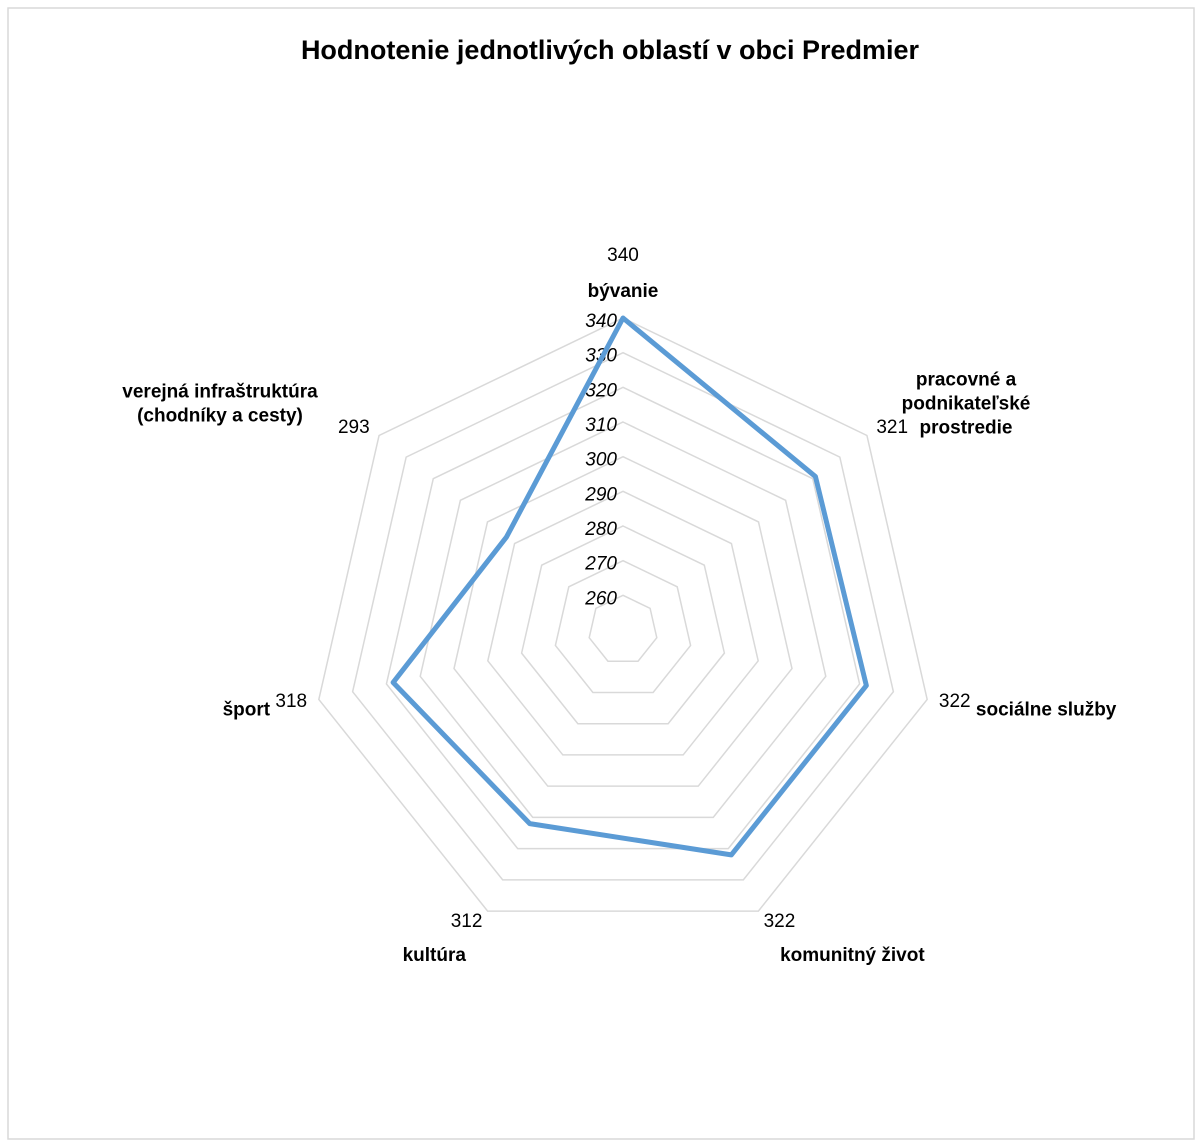 The width and height of the screenshot is (1202, 1147). I want to click on category-label: šport, so click(247, 710).